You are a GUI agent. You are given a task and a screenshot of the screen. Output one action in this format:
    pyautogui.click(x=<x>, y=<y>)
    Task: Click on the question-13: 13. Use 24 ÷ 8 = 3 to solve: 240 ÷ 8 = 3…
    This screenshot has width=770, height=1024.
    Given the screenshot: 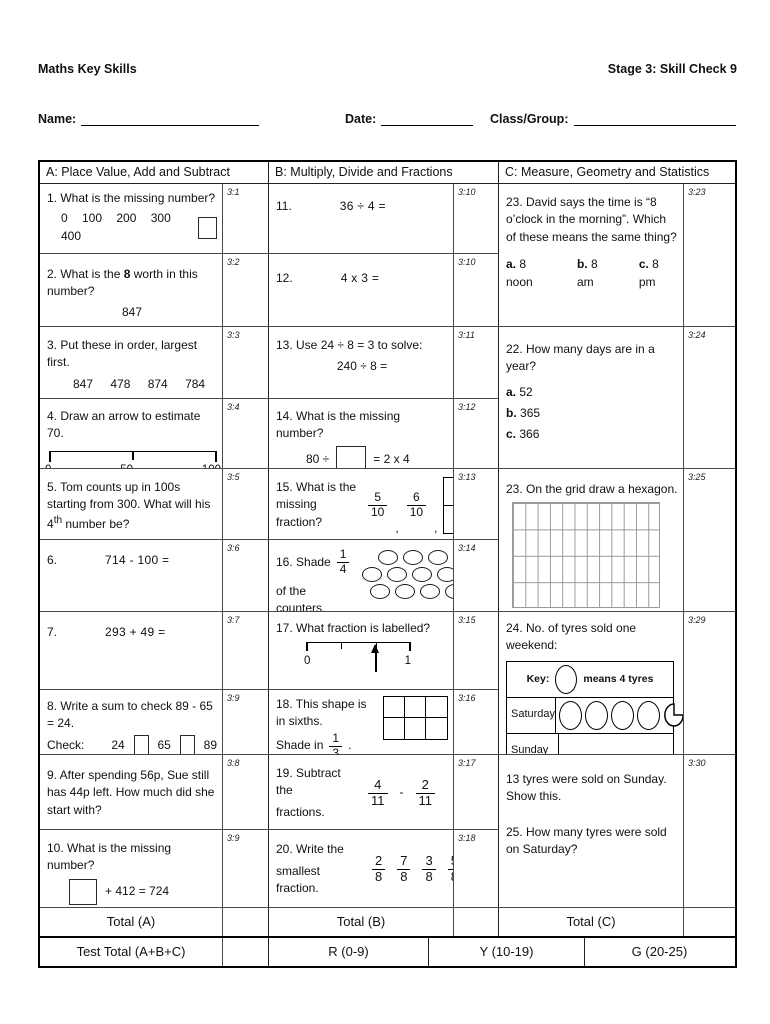 What is the action you would take?
    pyautogui.click(x=383, y=363)
    